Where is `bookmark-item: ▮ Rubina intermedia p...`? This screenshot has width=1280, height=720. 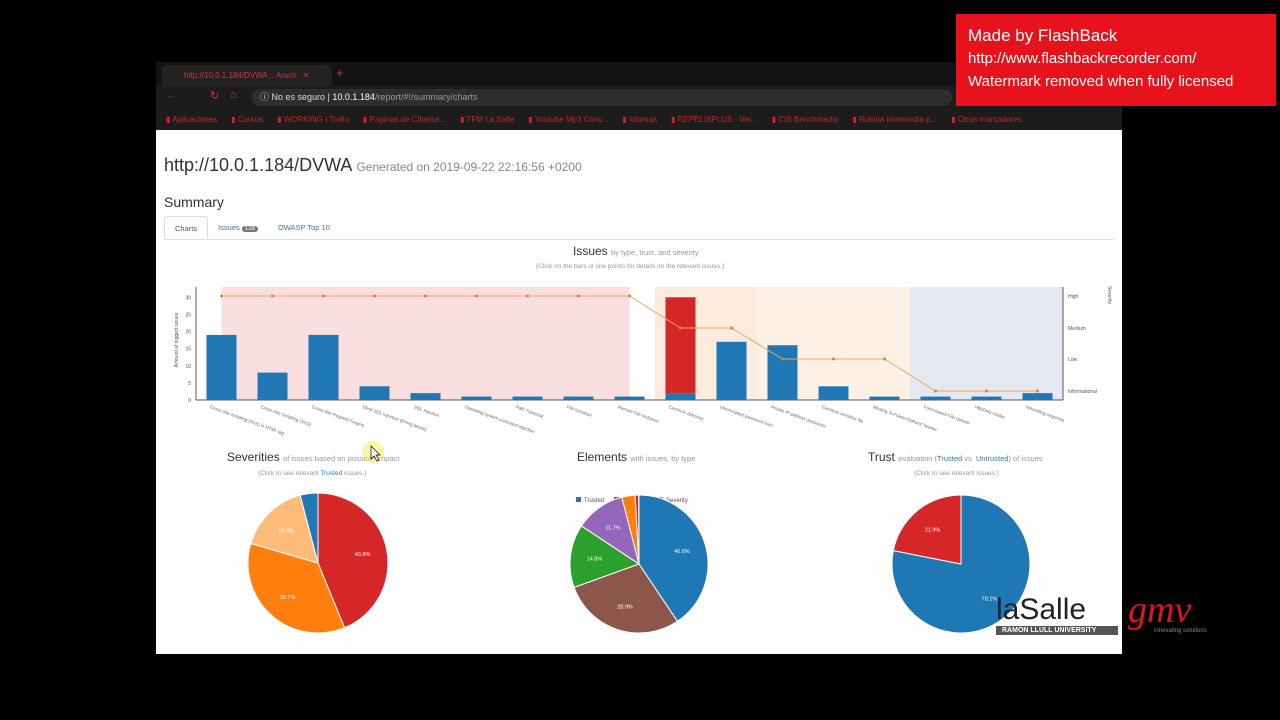
bookmark-item: ▮ Rubina intermedia p... is located at coordinates (895, 119).